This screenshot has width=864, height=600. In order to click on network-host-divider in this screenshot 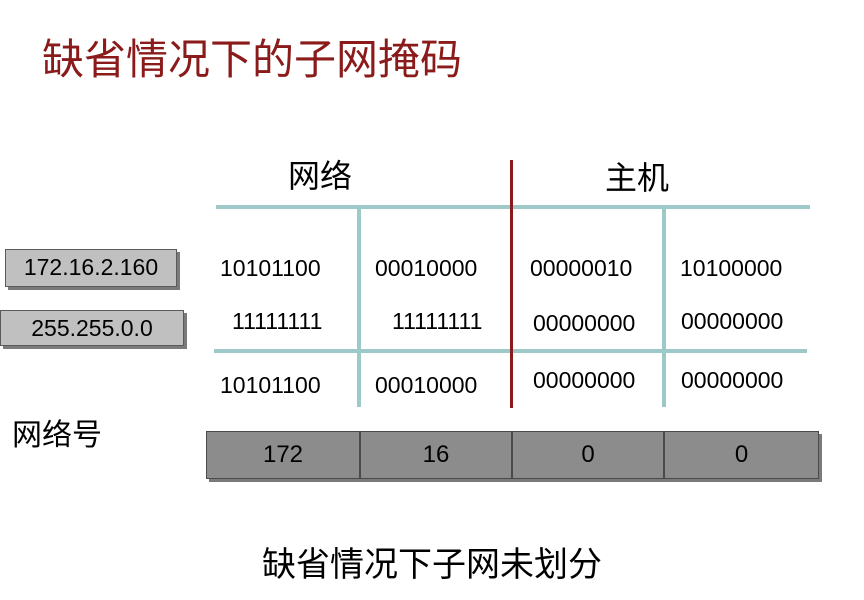, I will do `click(511, 284)`.